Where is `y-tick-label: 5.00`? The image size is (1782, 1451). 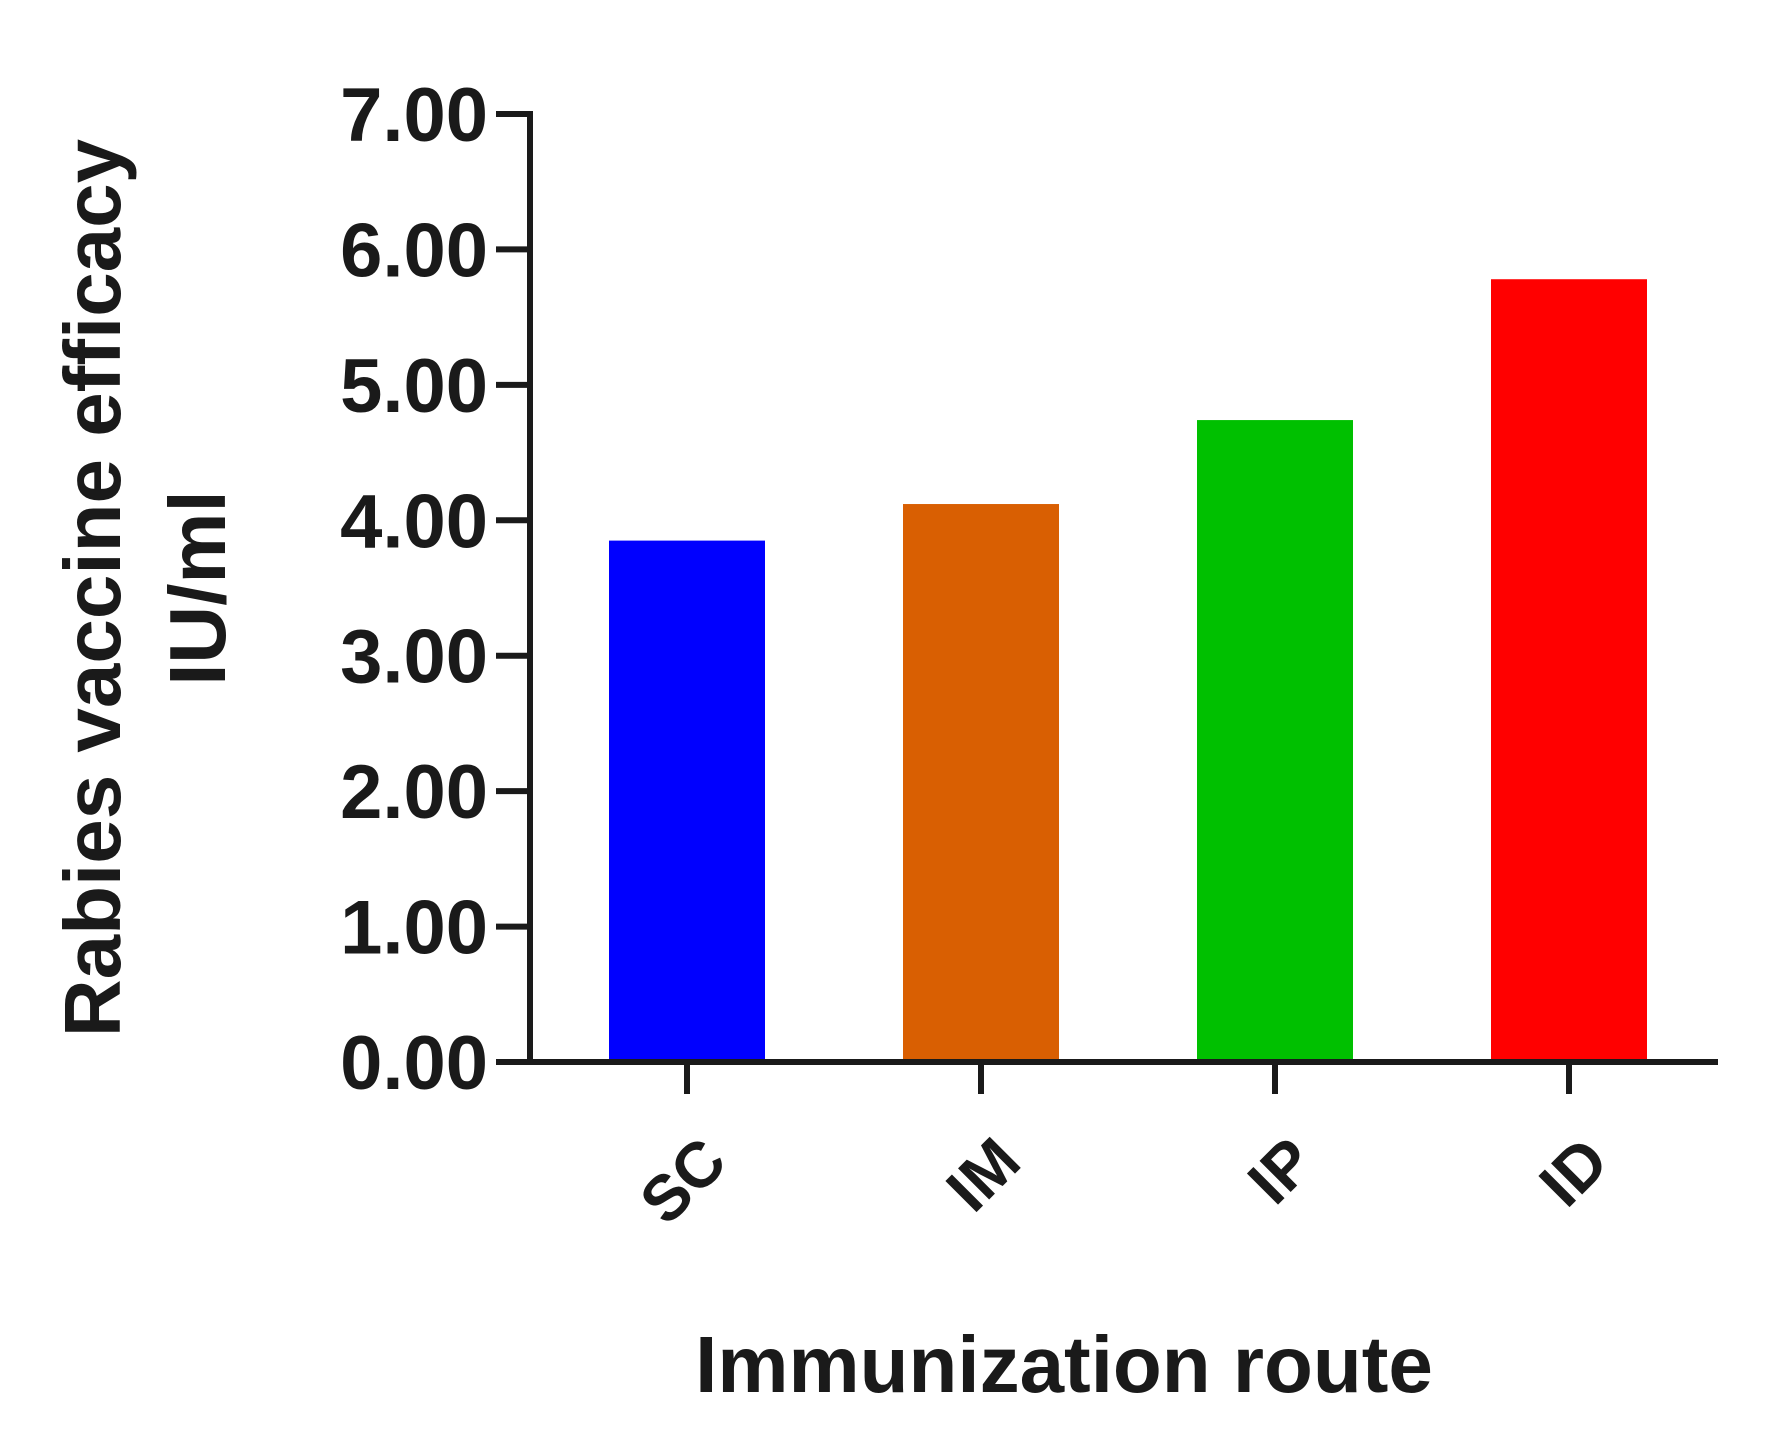 y-tick-label: 5.00 is located at coordinates (414, 386).